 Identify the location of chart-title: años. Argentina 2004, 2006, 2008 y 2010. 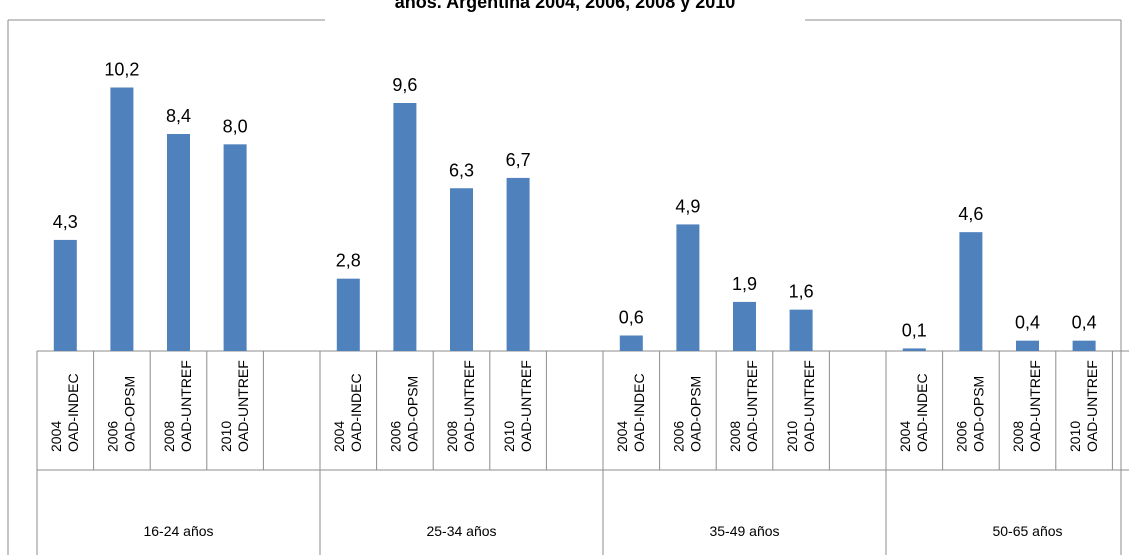
(565, 6).